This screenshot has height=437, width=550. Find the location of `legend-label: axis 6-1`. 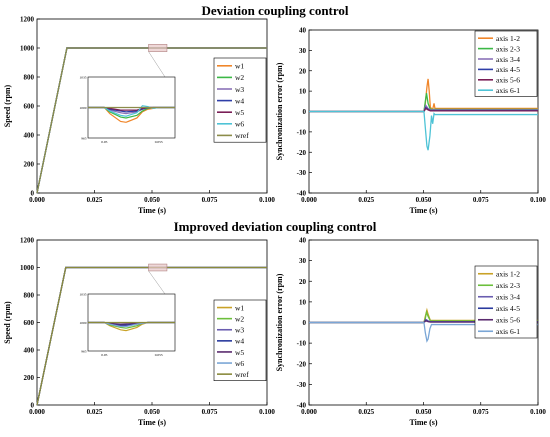

legend-label: axis 6-1 is located at coordinates (508, 90).